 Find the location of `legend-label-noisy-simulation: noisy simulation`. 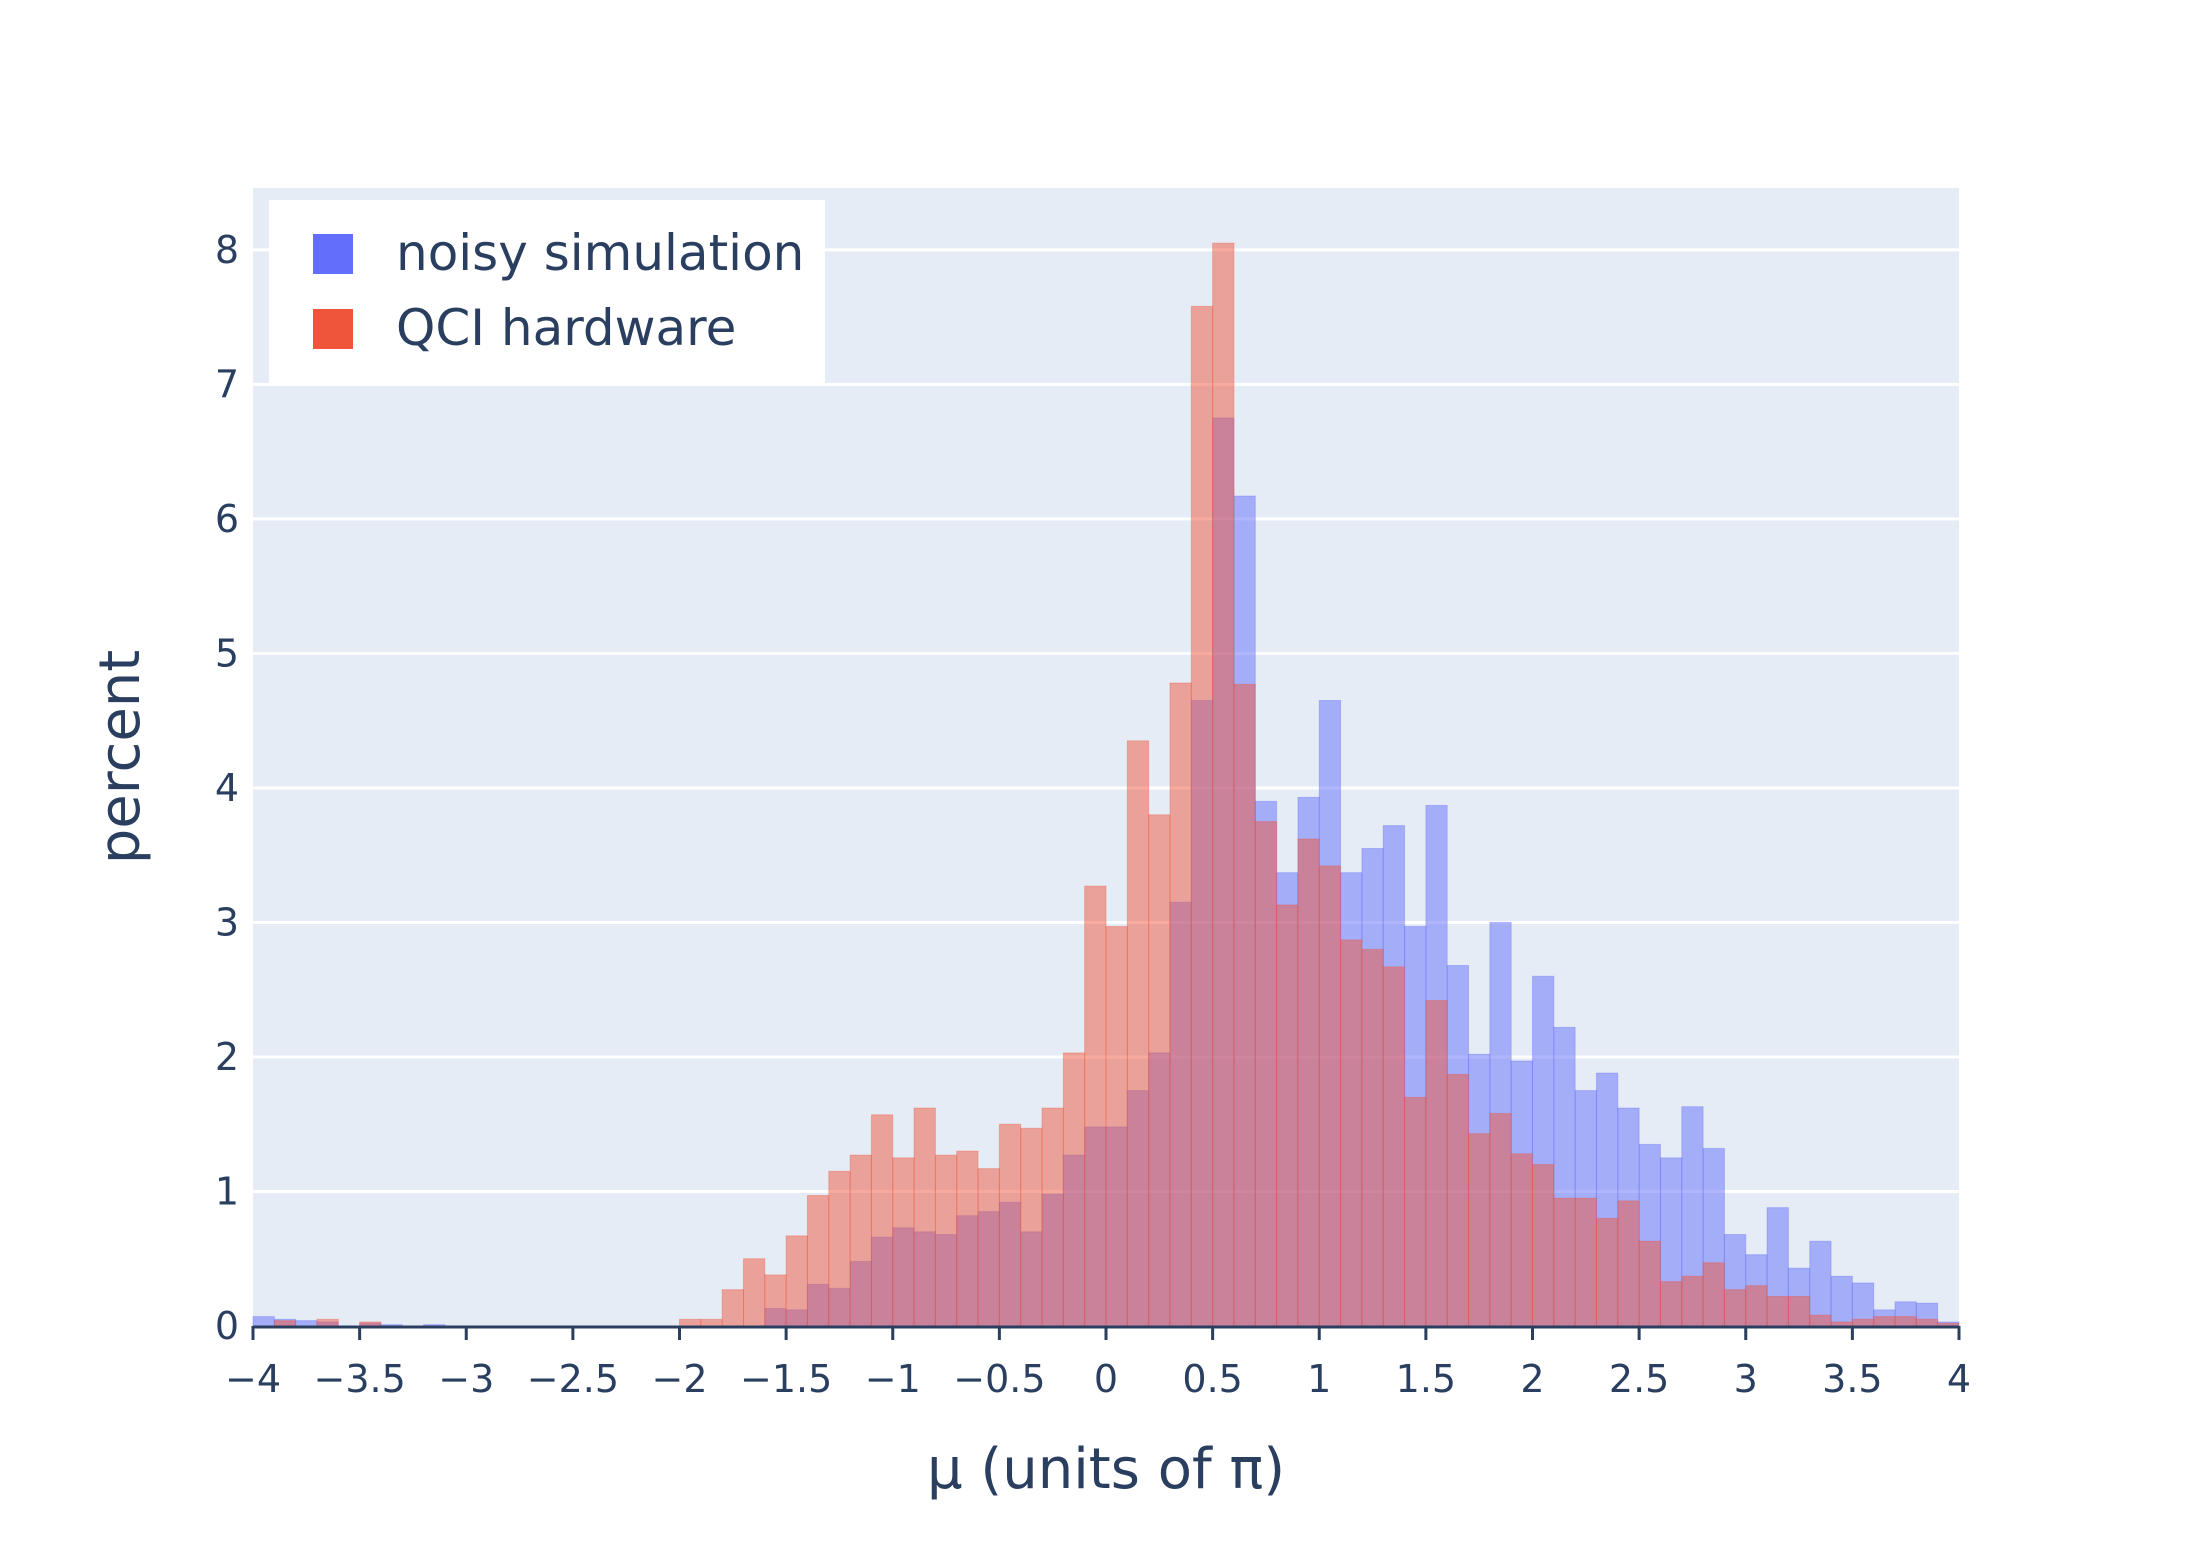

legend-label-noisy-simulation: noisy simulation is located at coordinates (600, 253).